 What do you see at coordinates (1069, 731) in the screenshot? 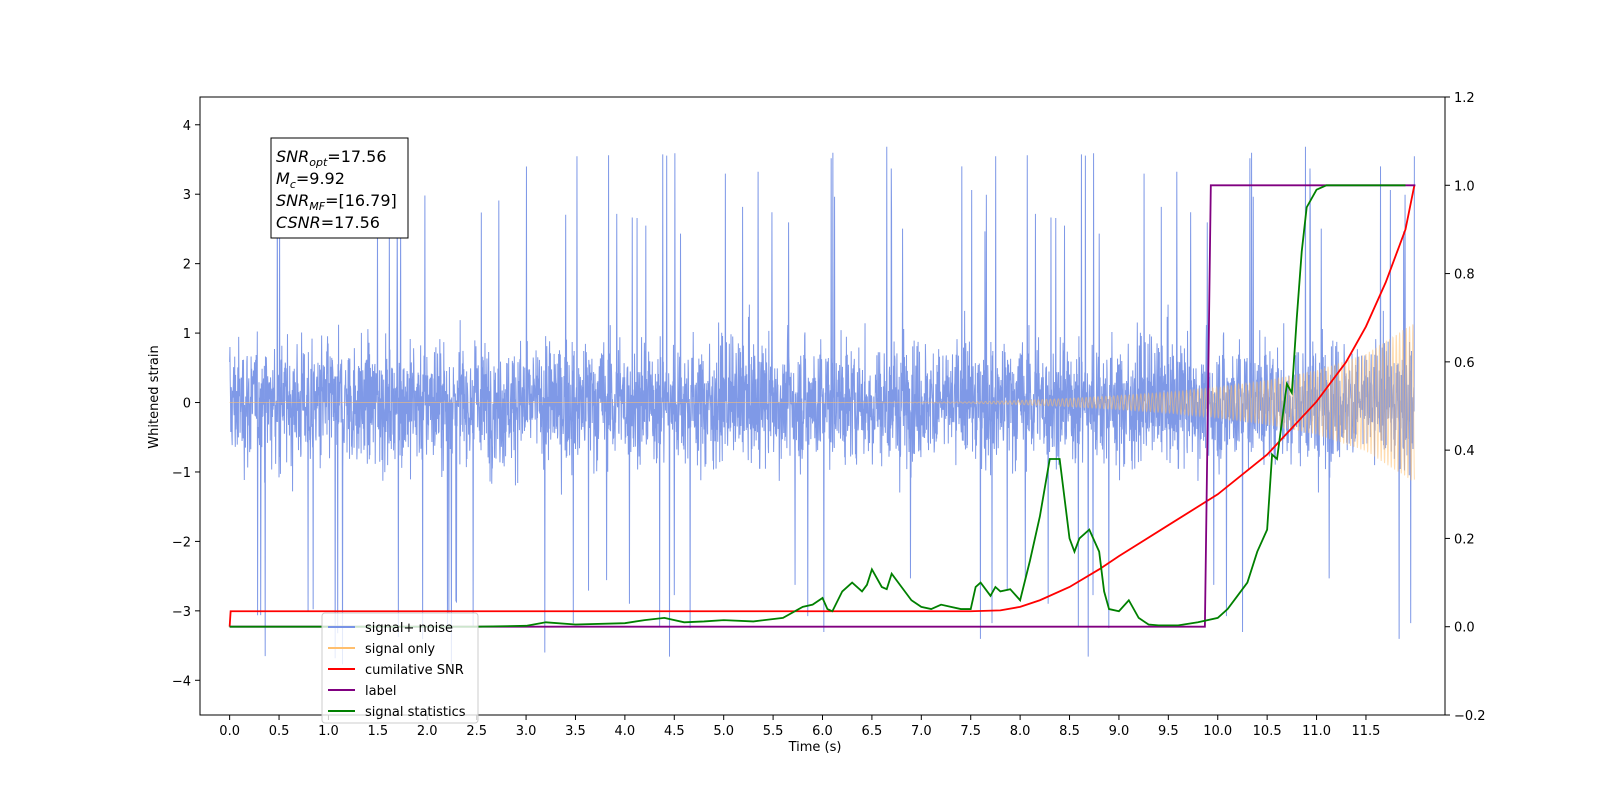
I see `x-tick-label: 8.5` at bounding box center [1069, 731].